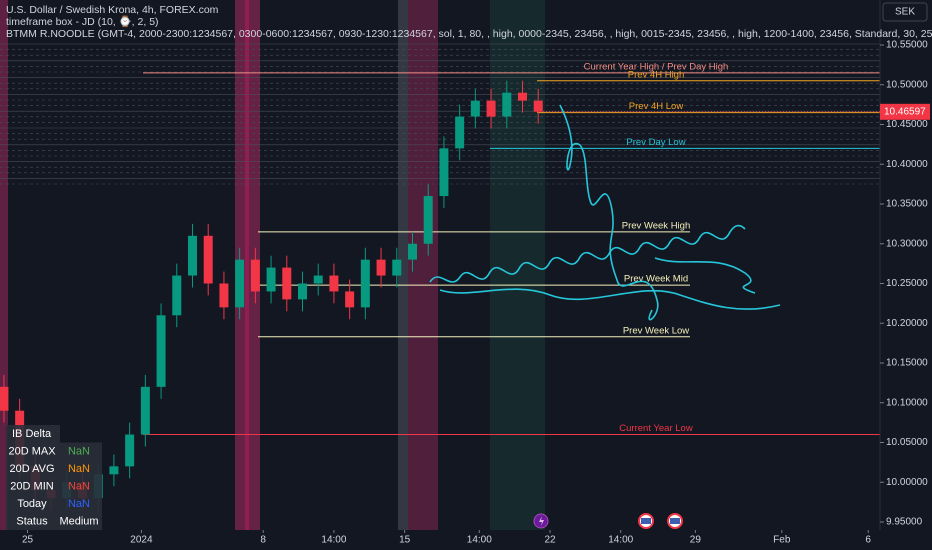 The image size is (932, 550). What do you see at coordinates (78, 521) in the screenshot?
I see `table-value: Medium` at bounding box center [78, 521].